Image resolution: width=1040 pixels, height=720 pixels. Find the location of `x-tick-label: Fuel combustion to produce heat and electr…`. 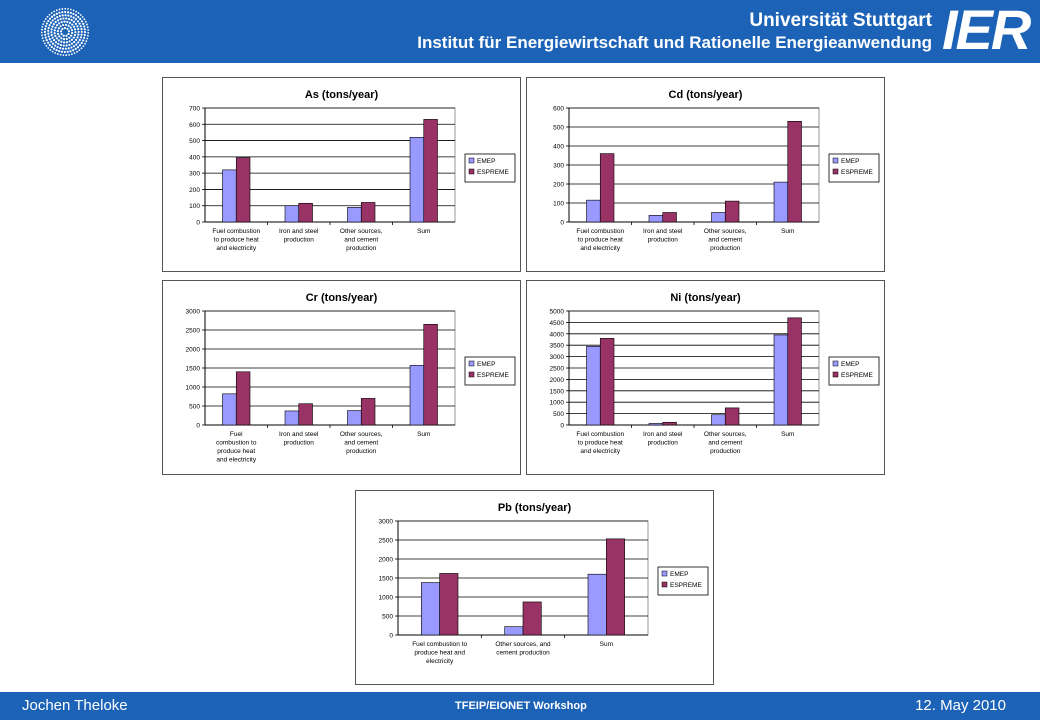

x-tick-label: Fuel combustion to produce heat and electr… is located at coordinates (600, 240).